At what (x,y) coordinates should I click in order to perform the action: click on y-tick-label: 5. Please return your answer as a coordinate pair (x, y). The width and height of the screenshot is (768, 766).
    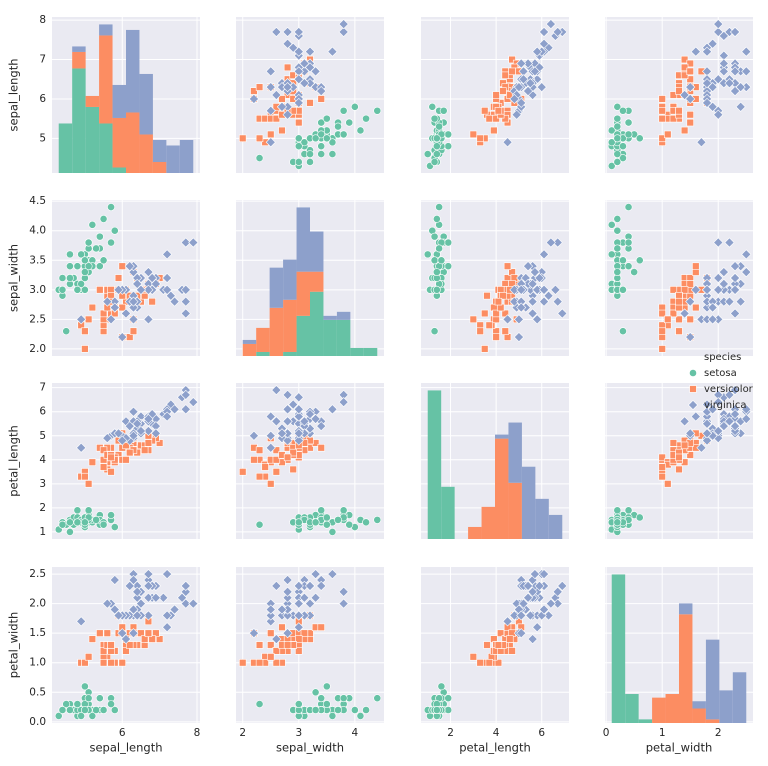
    Looking at the image, I should click on (42, 138).